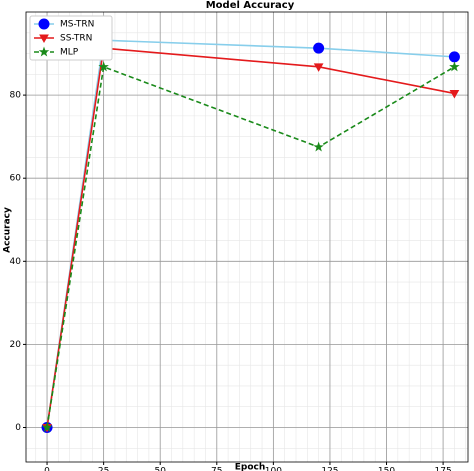  What do you see at coordinates (250, 5) in the screenshot?
I see `chart-title: Model Accuracy` at bounding box center [250, 5].